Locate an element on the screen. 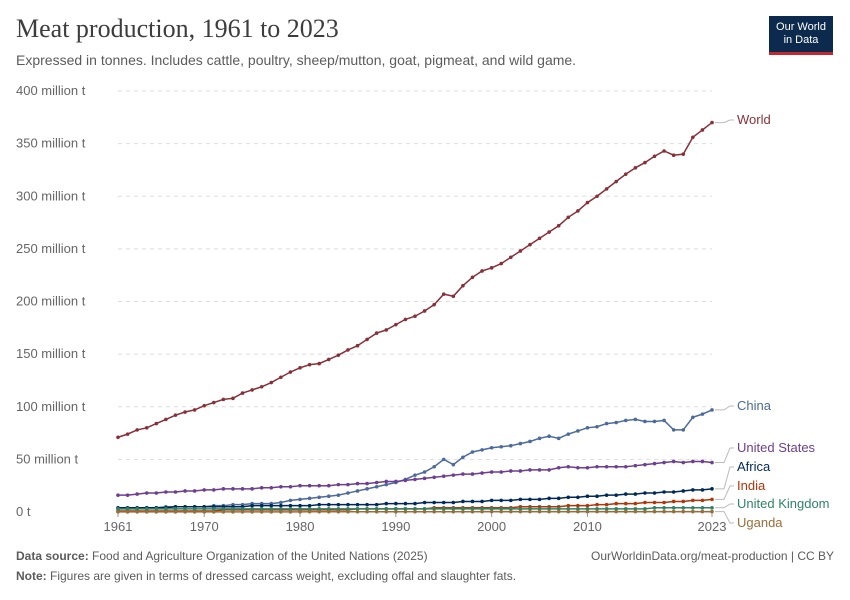 The height and width of the screenshot is (600, 850). series-label-united-states: United States is located at coordinates (776, 447).